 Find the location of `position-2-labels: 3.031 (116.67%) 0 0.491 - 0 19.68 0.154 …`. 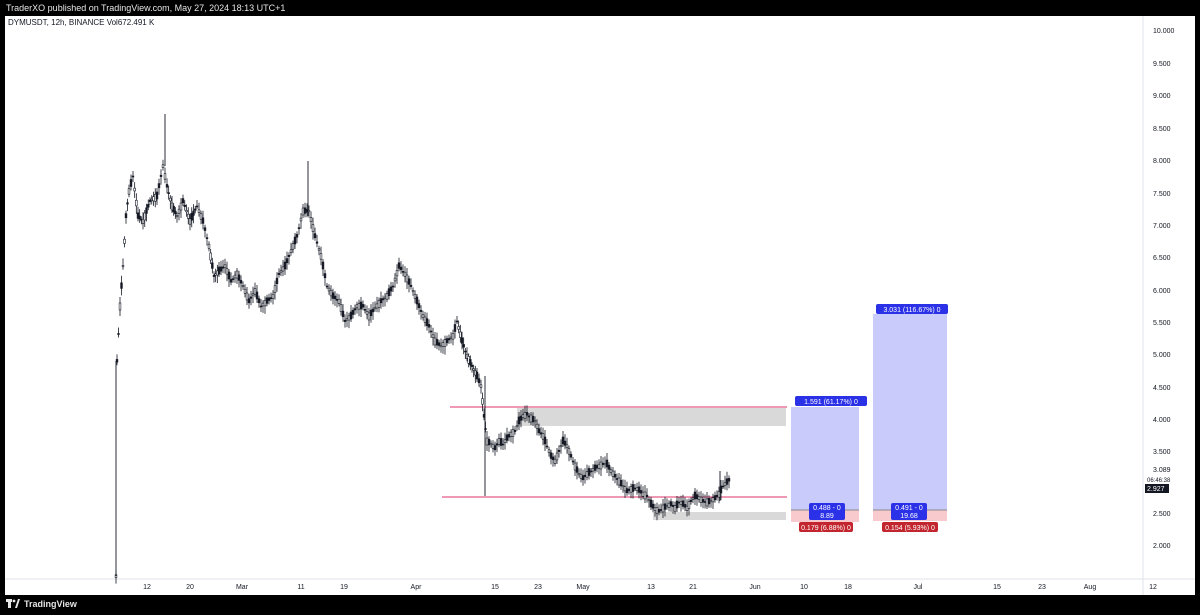

position-2-labels: 3.031 (116.67%) 0 0.491 - 0 19.68 0.154 … is located at coordinates (912, 418).